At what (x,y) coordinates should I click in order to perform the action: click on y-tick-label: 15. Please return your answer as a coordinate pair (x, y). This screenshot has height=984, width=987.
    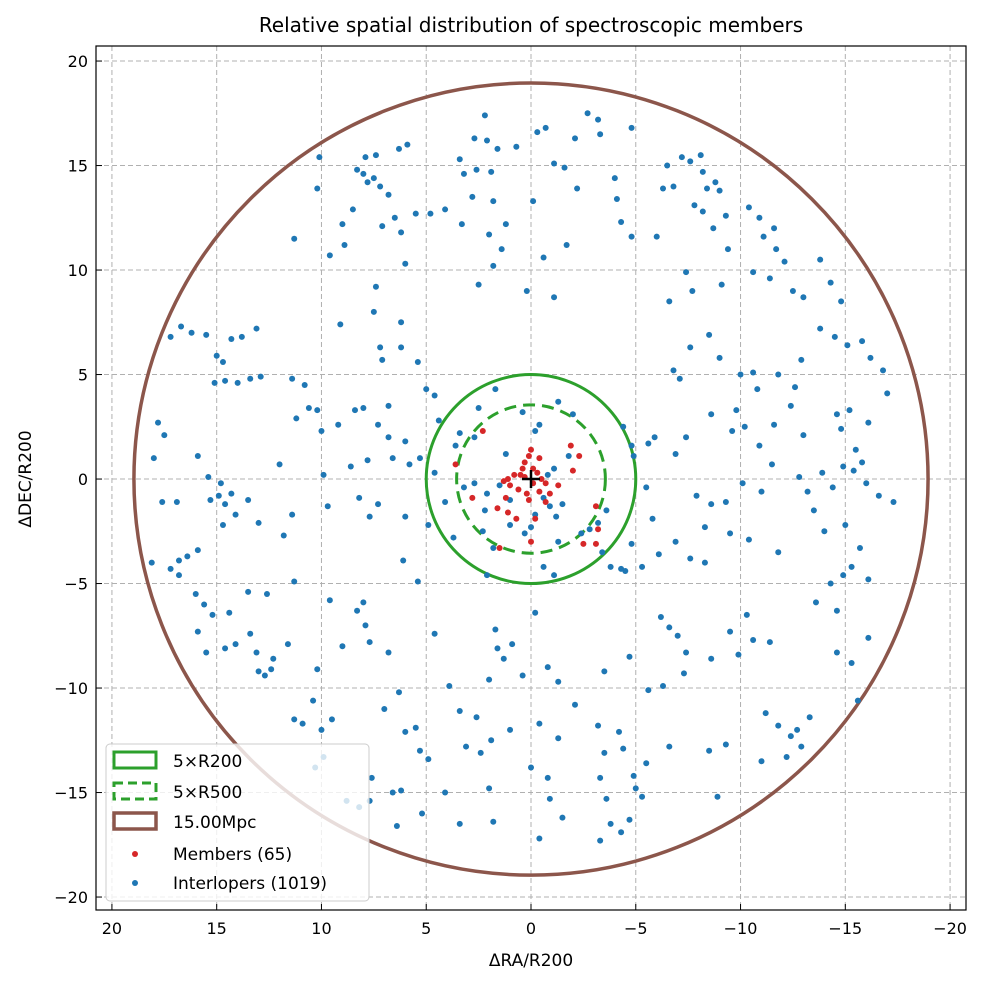
    Looking at the image, I should click on (78, 166).